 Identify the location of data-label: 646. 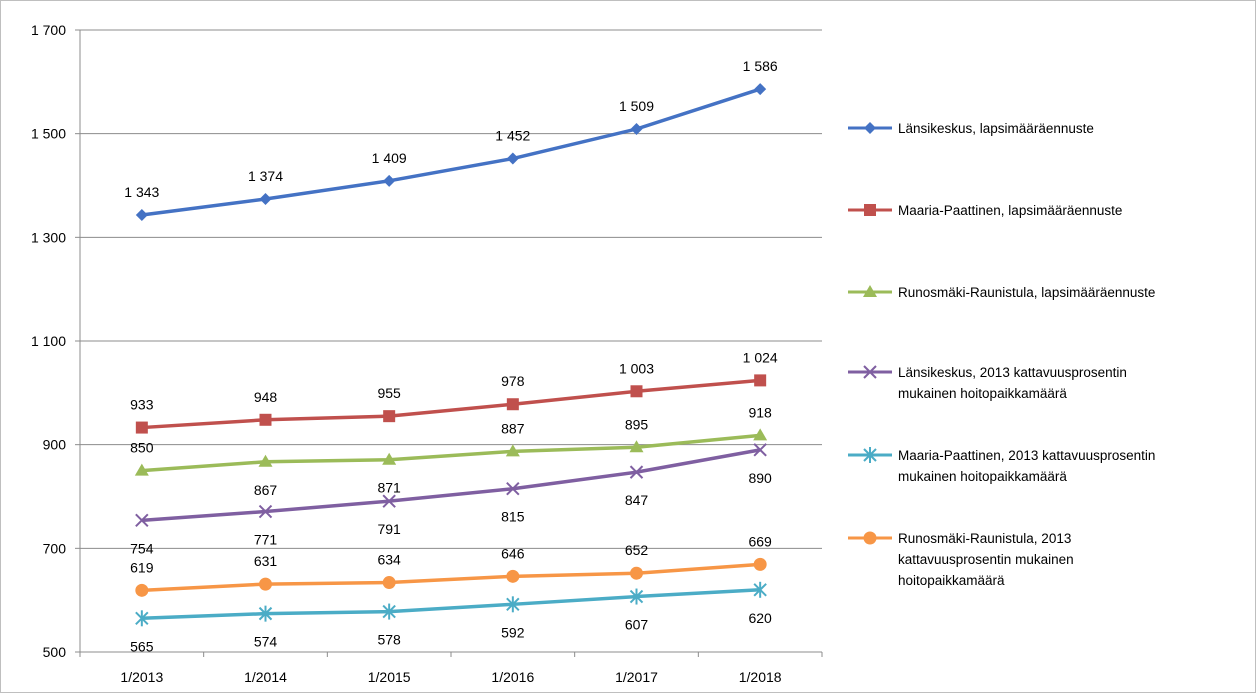
(513, 553).